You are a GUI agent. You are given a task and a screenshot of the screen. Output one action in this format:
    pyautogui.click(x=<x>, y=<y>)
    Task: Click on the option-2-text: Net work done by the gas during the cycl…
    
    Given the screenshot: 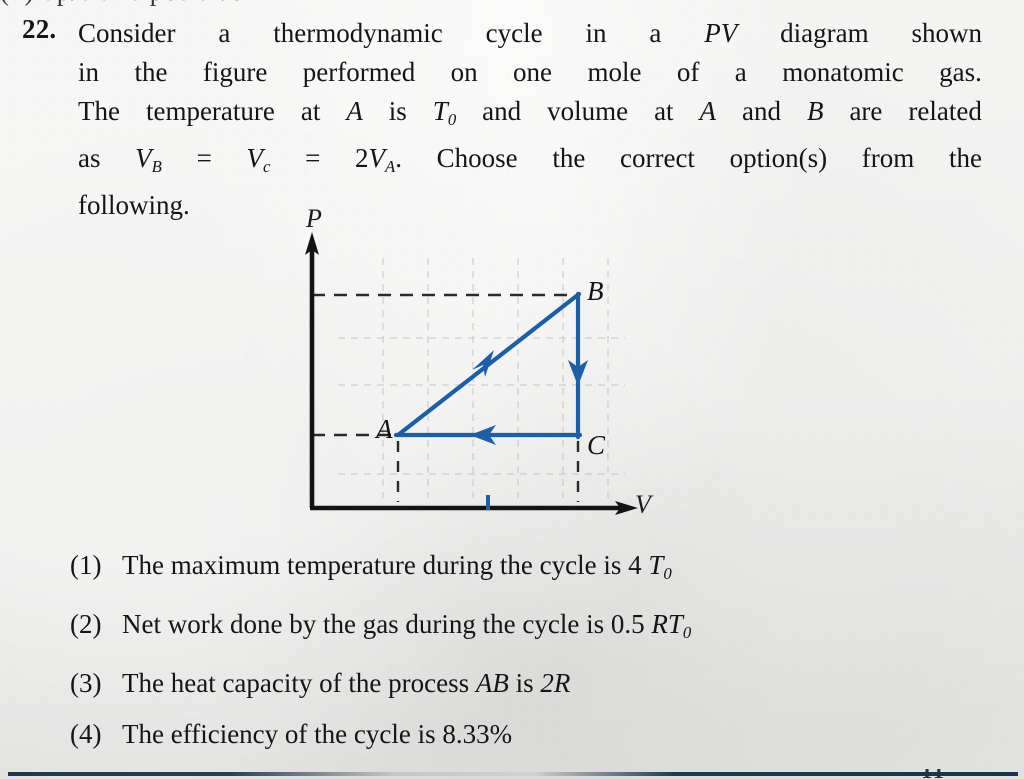 What is the action you would take?
    pyautogui.click(x=407, y=626)
    